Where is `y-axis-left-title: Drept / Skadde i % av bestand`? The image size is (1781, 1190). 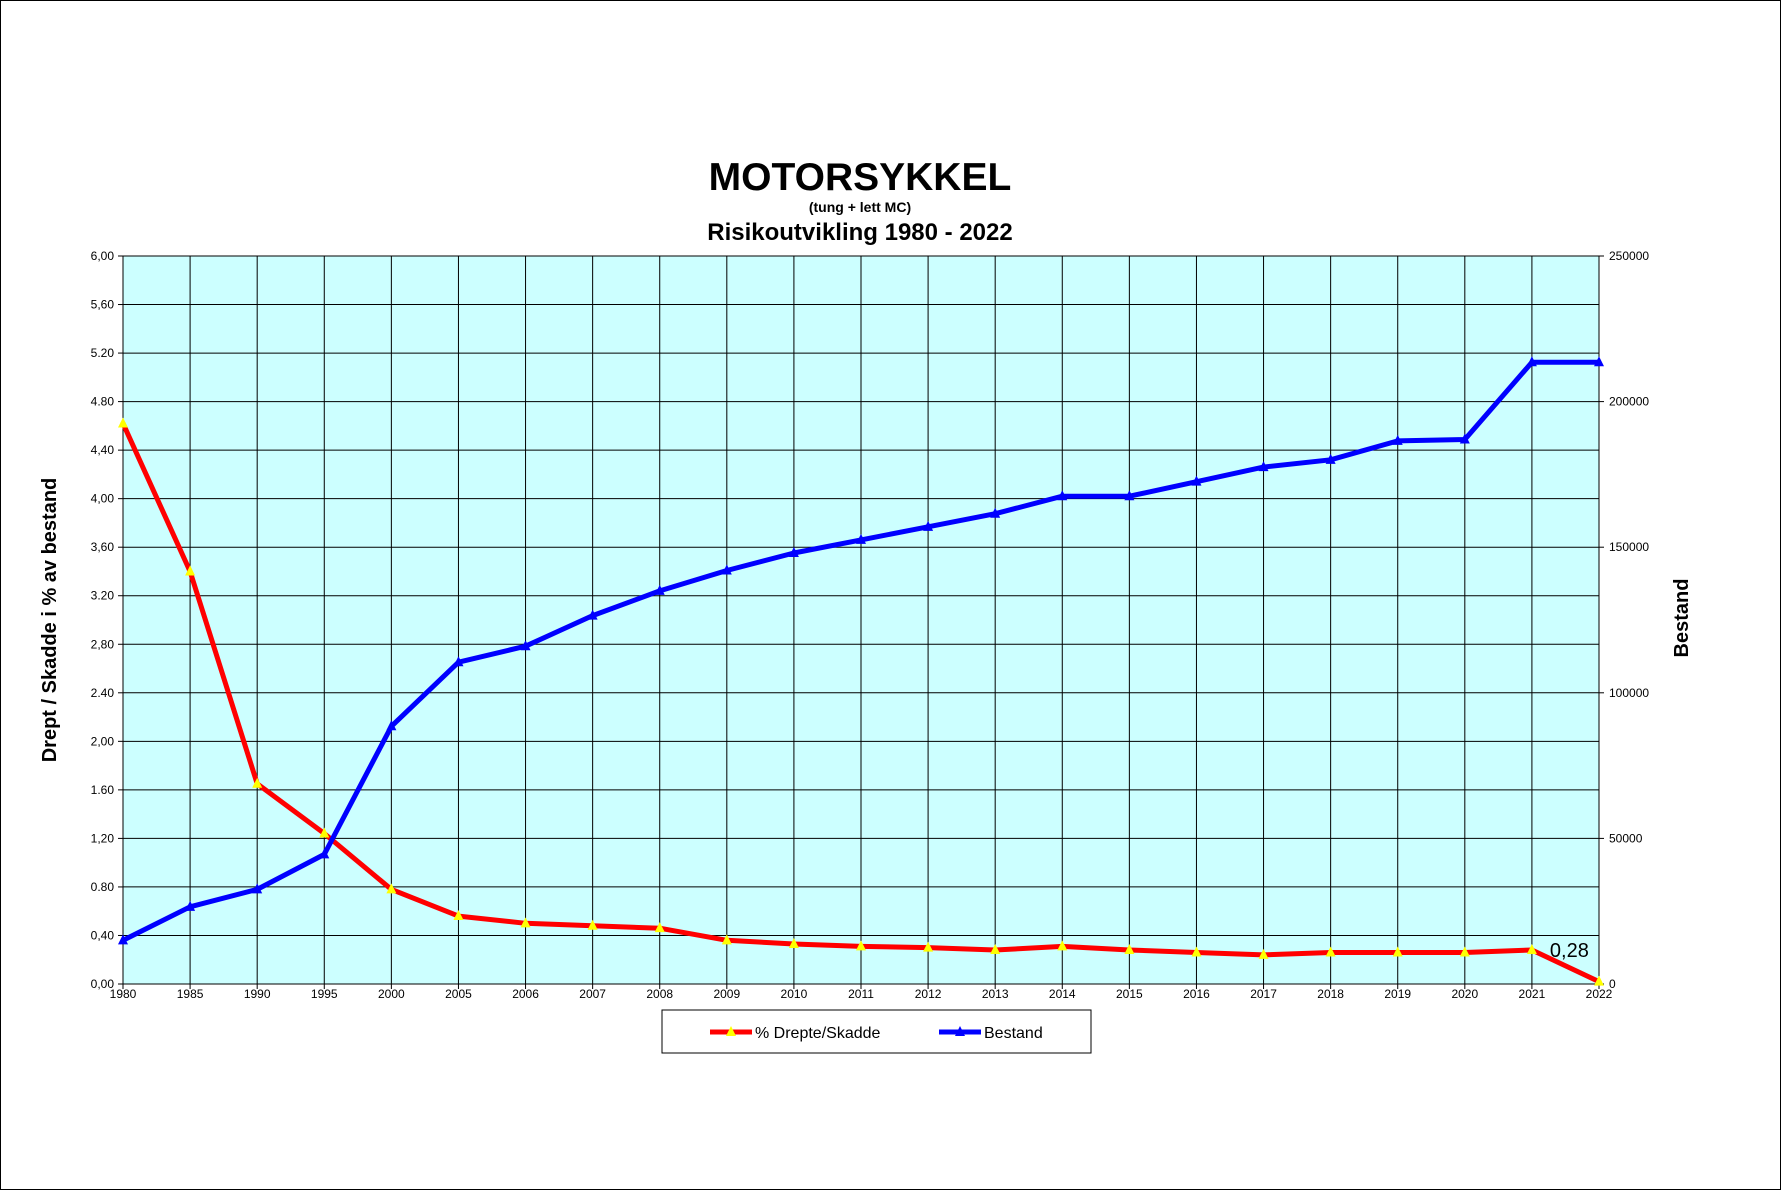 y-axis-left-title: Drept / Skadde i % av bestand is located at coordinates (50, 620).